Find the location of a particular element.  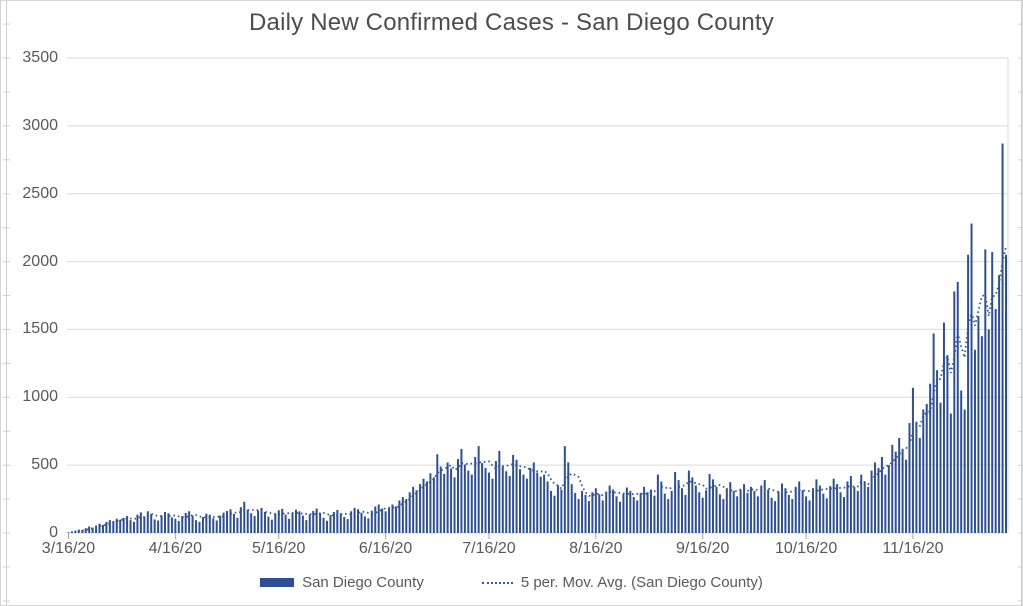

moving-average-dotted-line-icon is located at coordinates (497, 582).